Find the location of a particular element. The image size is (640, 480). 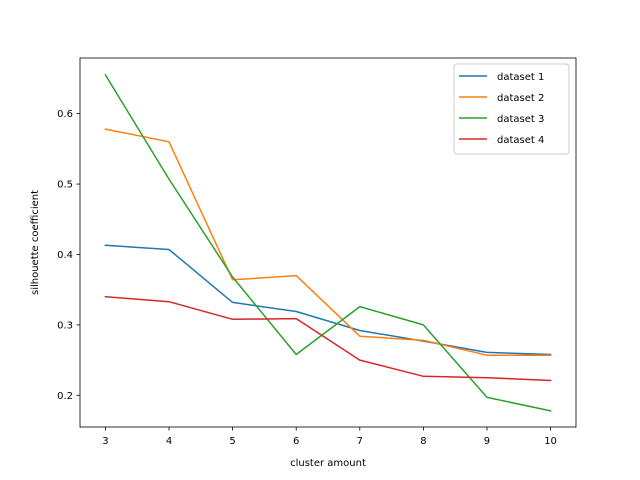

x-tick-label: 7 is located at coordinates (360, 441).